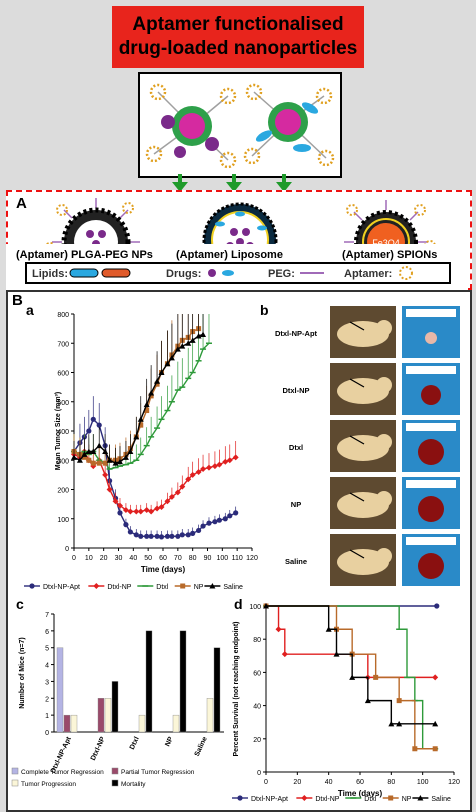  I want to click on y-tick-label: 300, so click(63, 461).